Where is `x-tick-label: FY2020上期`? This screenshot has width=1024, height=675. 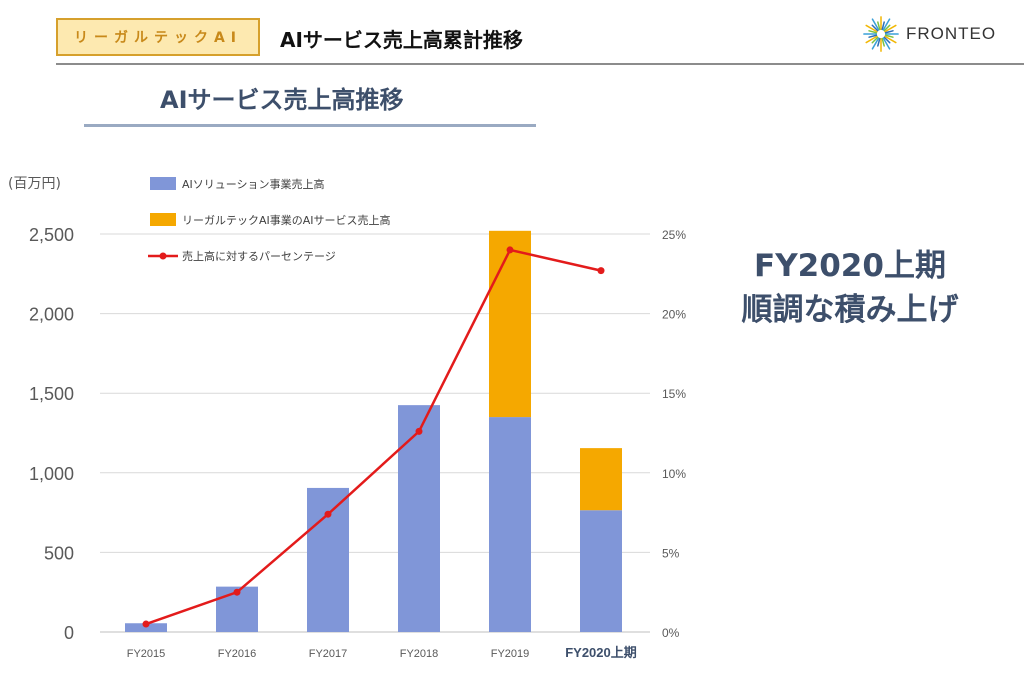 x-tick-label: FY2020上期 is located at coordinates (601, 652).